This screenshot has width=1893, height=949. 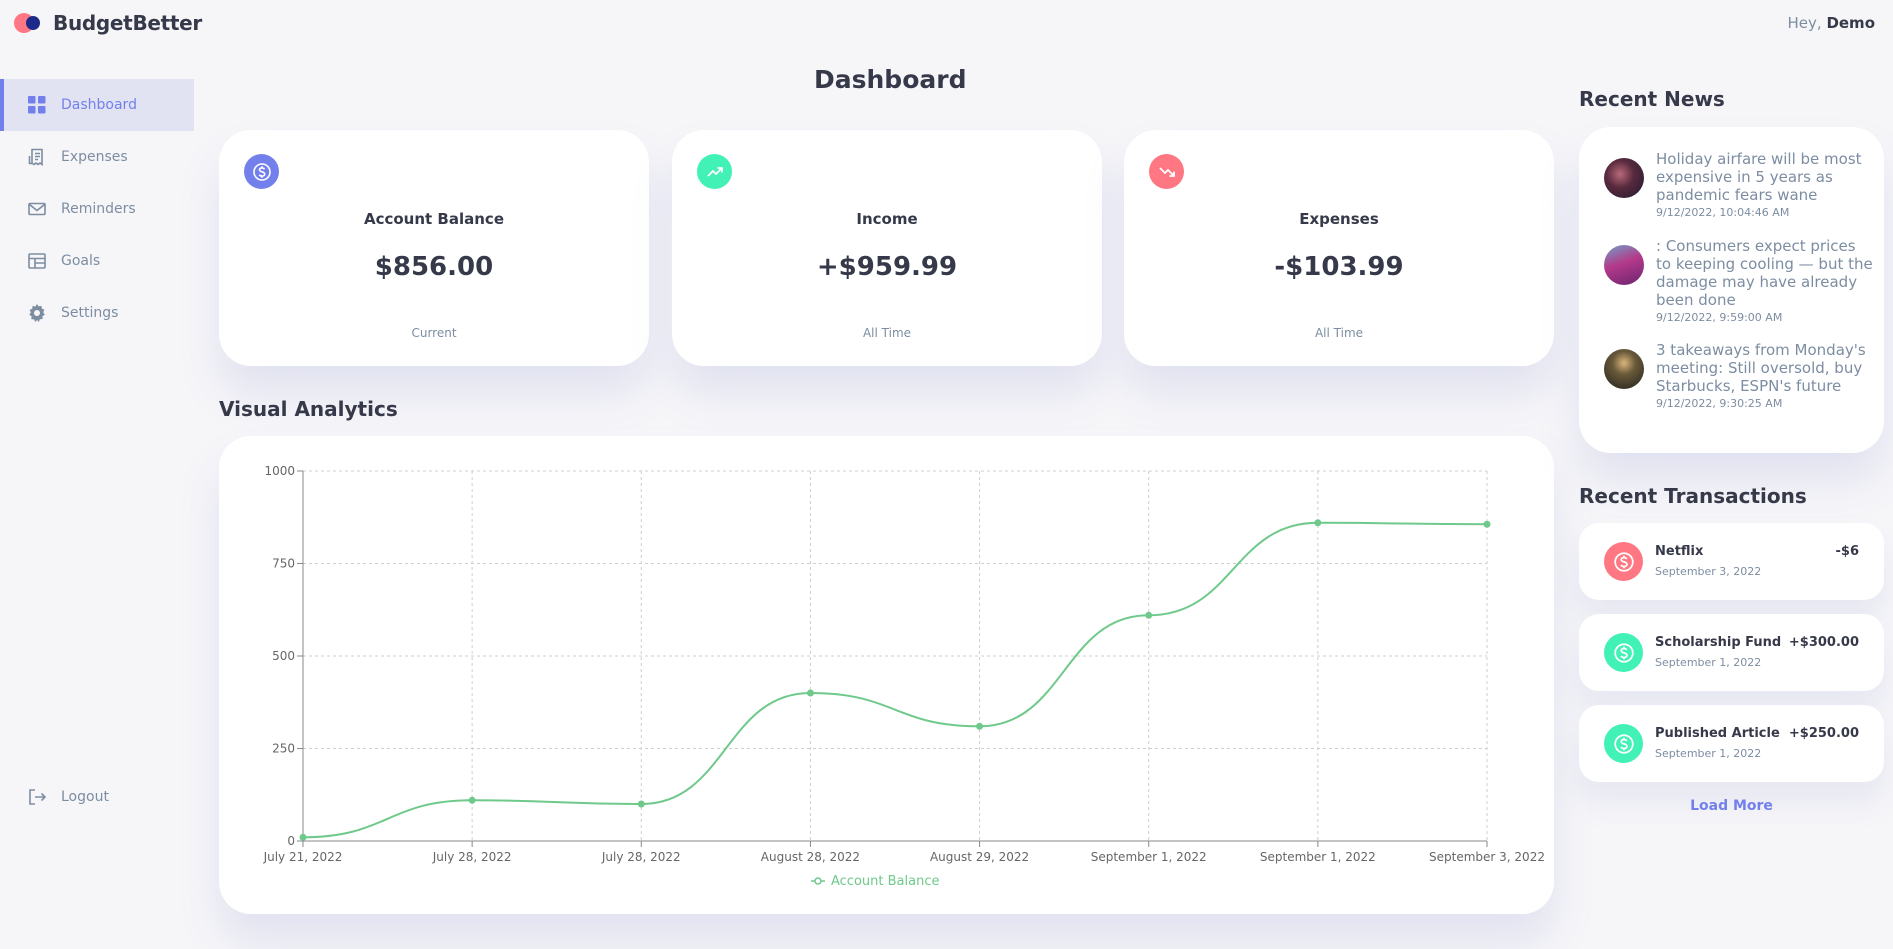 I want to click on account-balance-card: Account Balance $856.00 Current, so click(x=434, y=248).